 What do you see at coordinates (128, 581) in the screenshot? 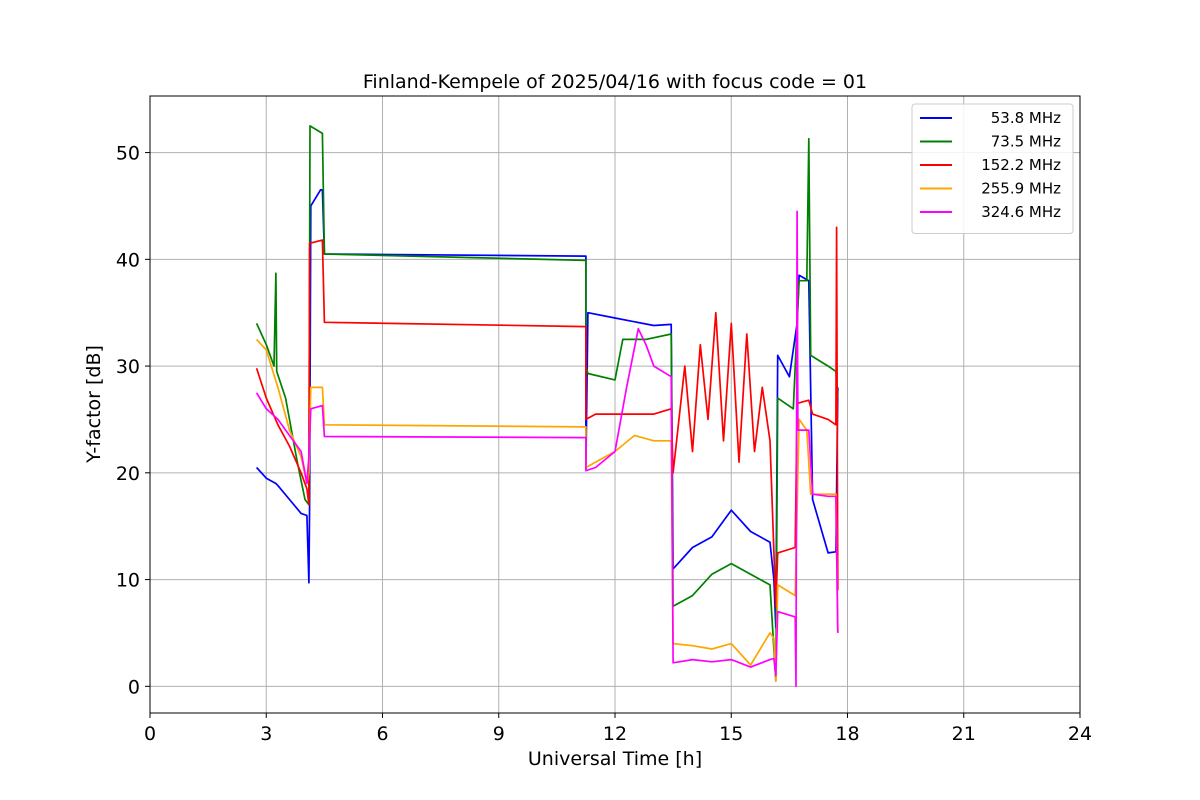
I see `y-tick-label: 10` at bounding box center [128, 581].